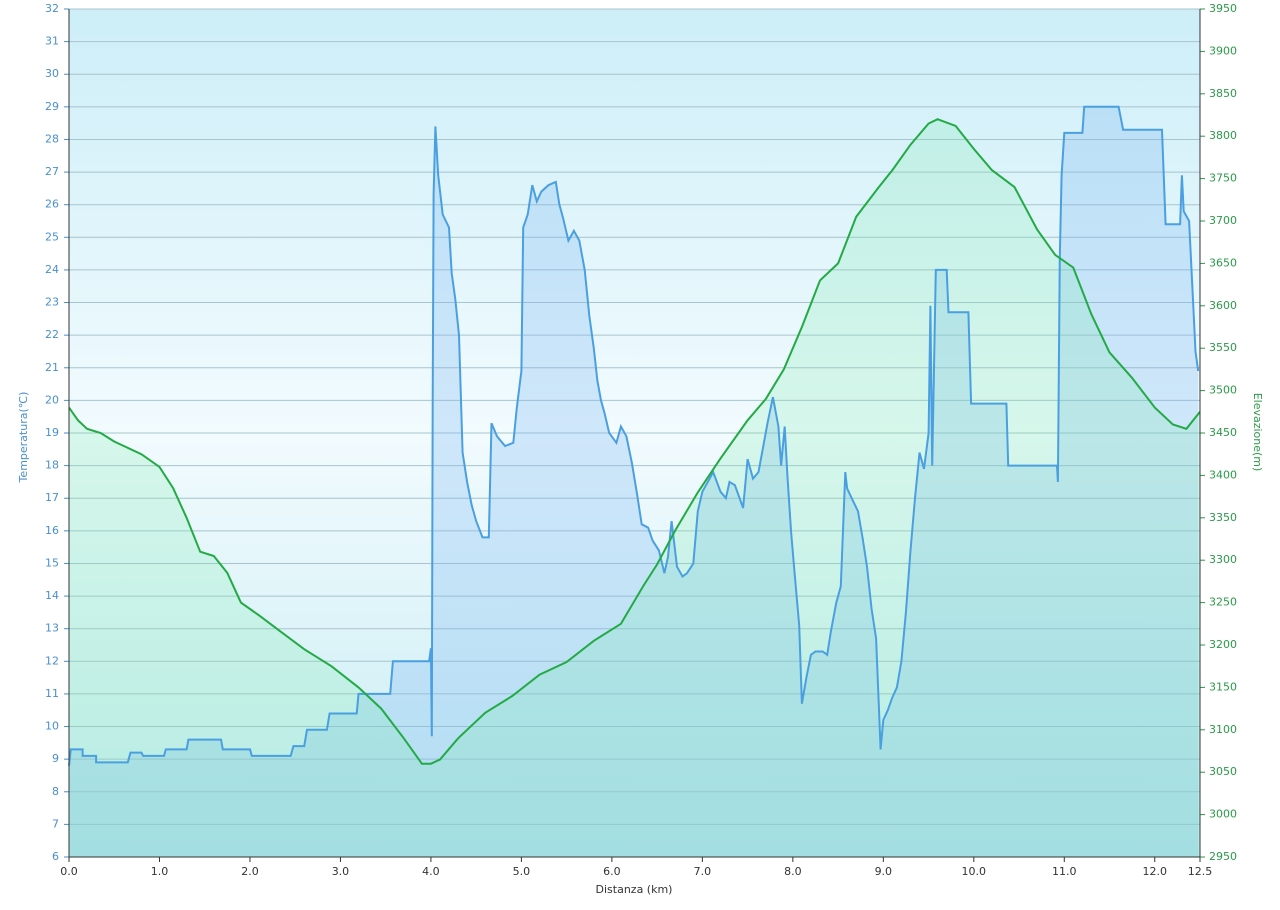  What do you see at coordinates (341, 871) in the screenshot?
I see `x-tick-label: 3.0` at bounding box center [341, 871].